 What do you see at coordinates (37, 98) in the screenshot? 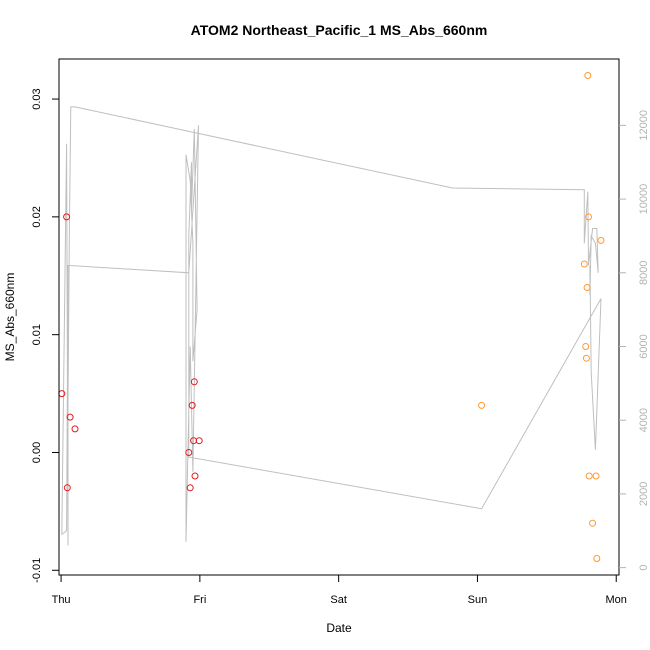
I see `y-tick-label: 0.03` at bounding box center [37, 98].